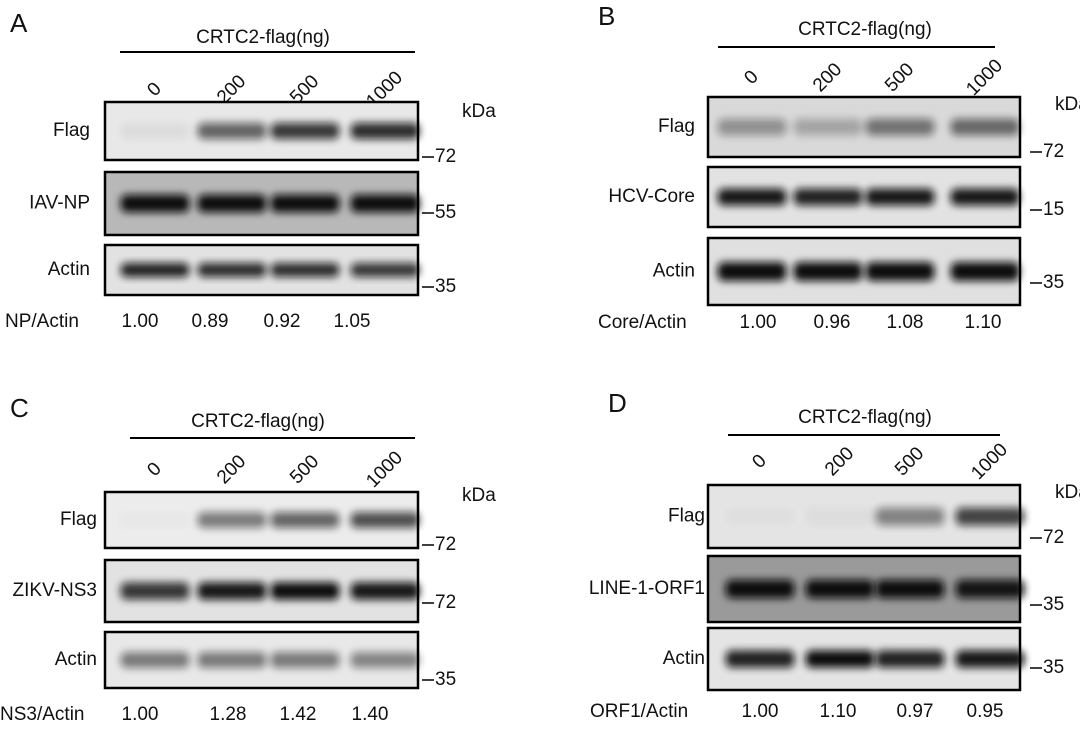 The image size is (1080, 731). What do you see at coordinates (985, 711) in the screenshot?
I see `ratio-value: 0.95` at bounding box center [985, 711].